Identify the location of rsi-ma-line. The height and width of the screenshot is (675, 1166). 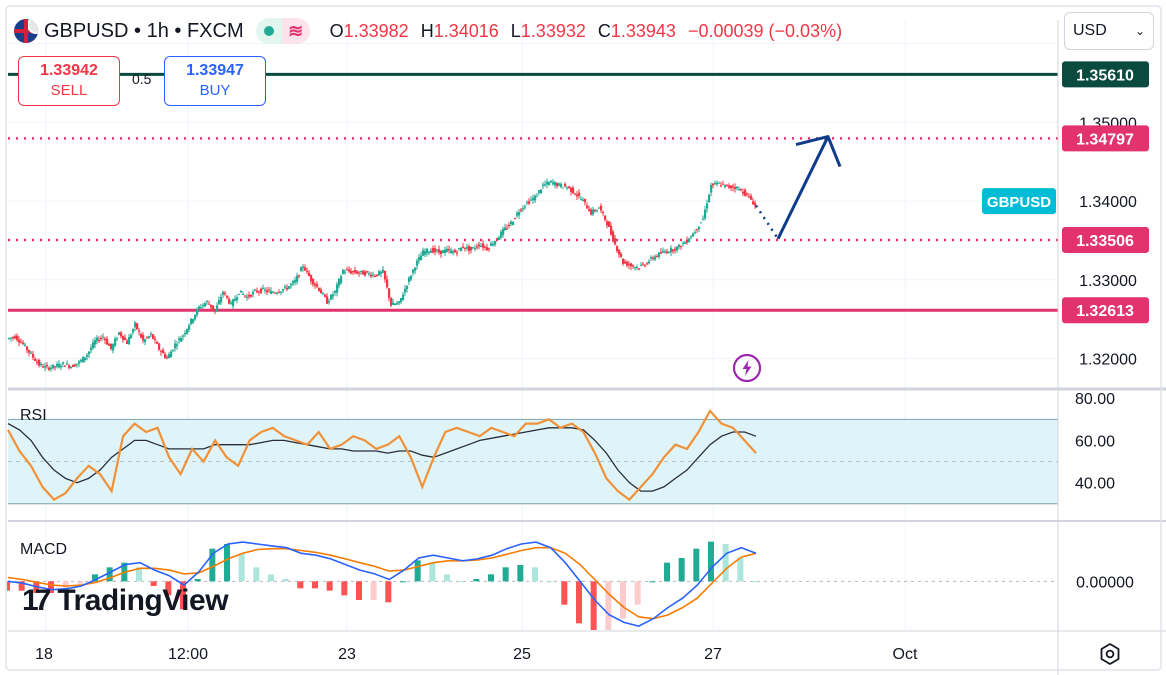
(382, 457).